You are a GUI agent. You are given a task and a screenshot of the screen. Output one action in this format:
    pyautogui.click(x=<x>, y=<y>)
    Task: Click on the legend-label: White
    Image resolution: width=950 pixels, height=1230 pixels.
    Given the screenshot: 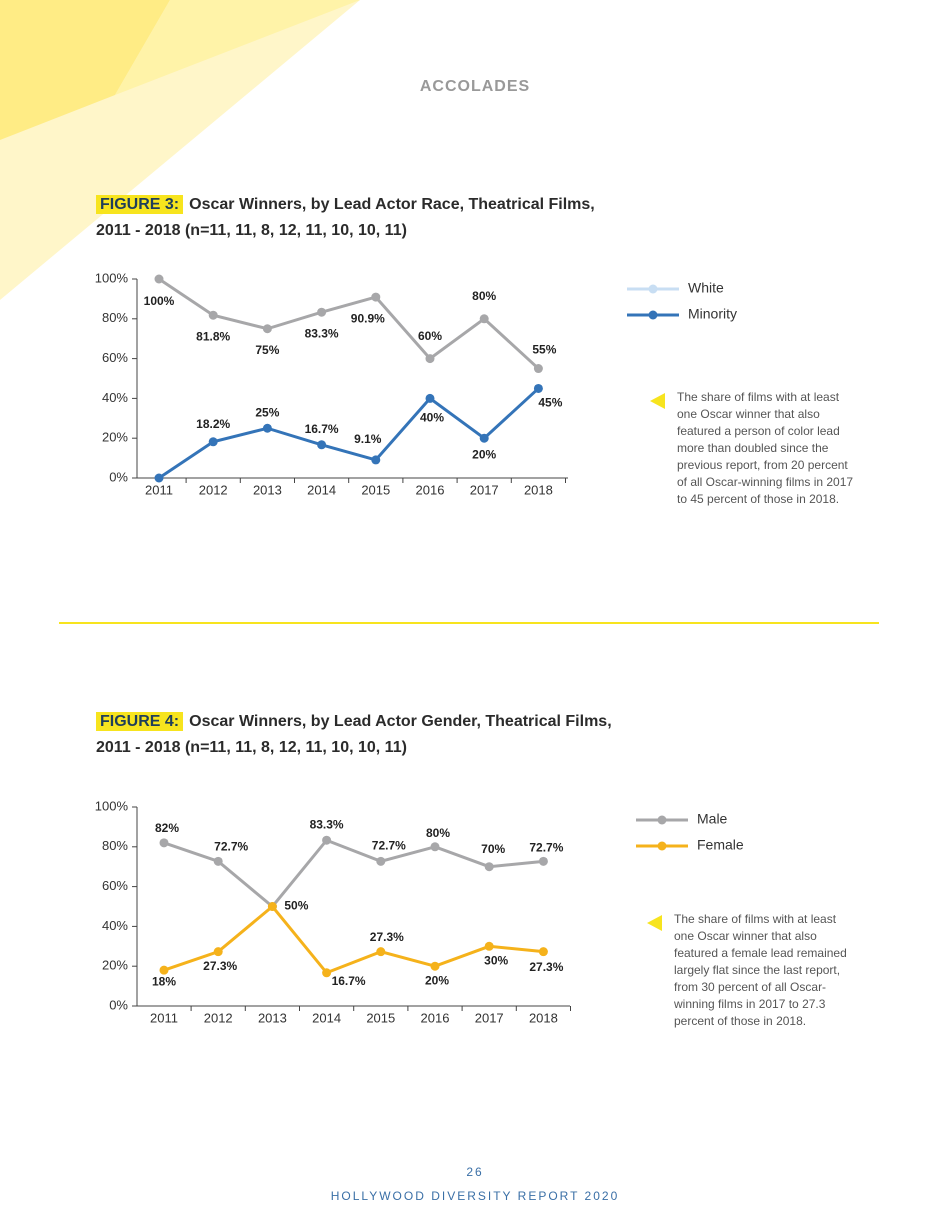 What is the action you would take?
    pyautogui.click(x=706, y=288)
    